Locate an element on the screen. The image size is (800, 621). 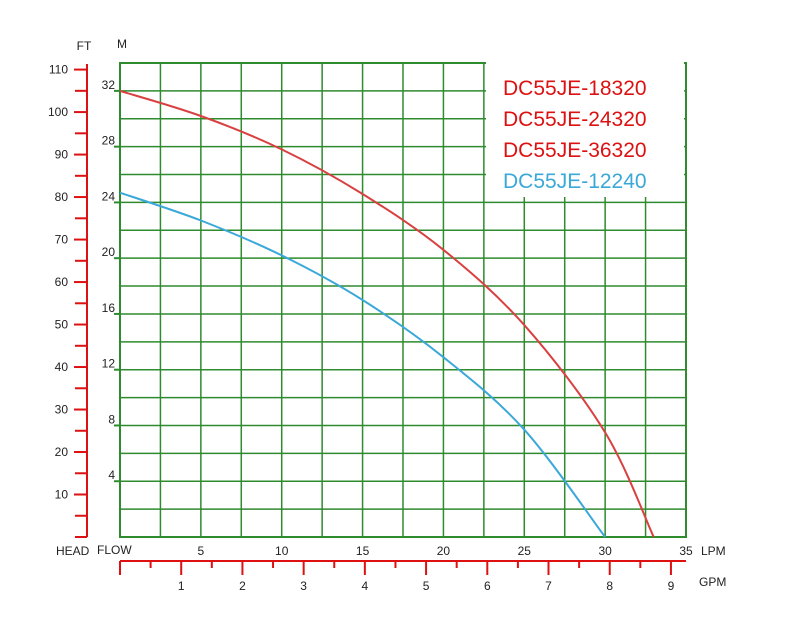
m-tick-label: 20 is located at coordinates (109, 252).